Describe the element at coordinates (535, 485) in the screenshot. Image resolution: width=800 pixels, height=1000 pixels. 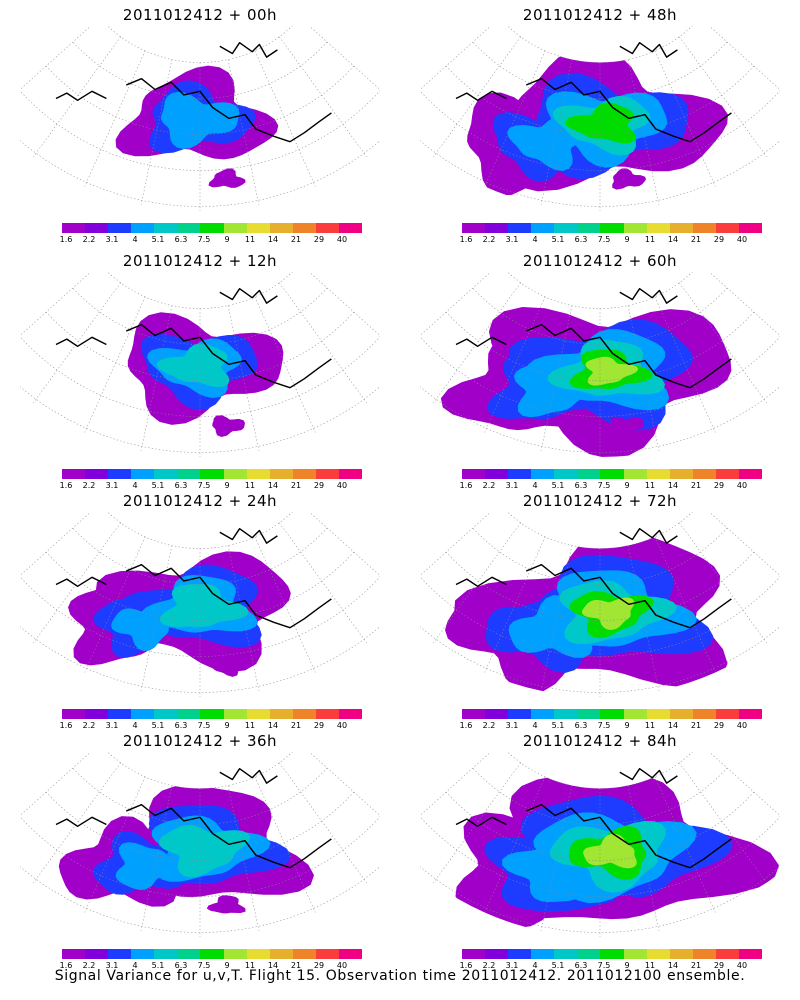
I see `color-scale-tick: 4` at that location.